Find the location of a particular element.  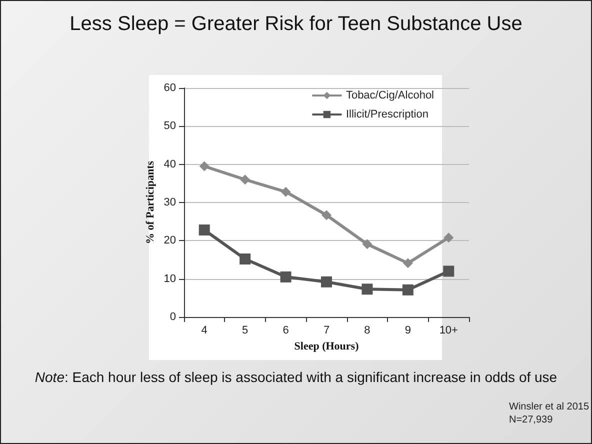

x-tick-label: 5 is located at coordinates (245, 330).